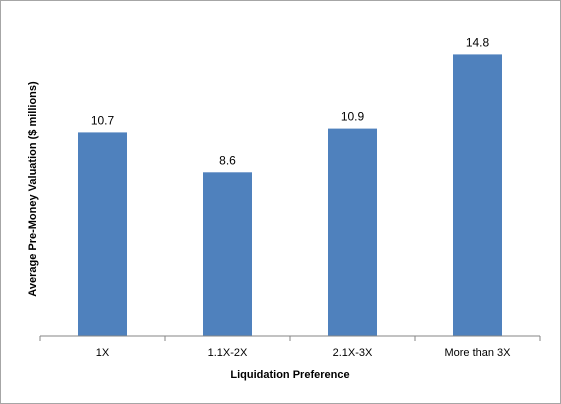  Describe the element at coordinates (289, 375) in the screenshot. I see `x-axis-title: Liquidation Preference` at that location.